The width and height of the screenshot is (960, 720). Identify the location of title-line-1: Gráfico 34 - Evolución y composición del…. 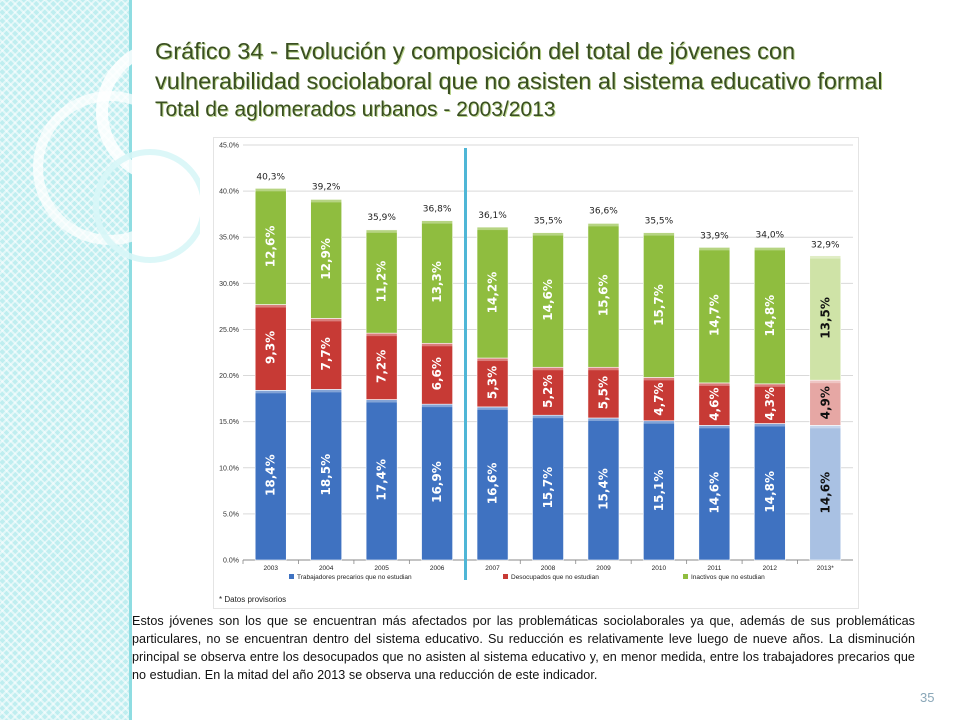
(475, 51).